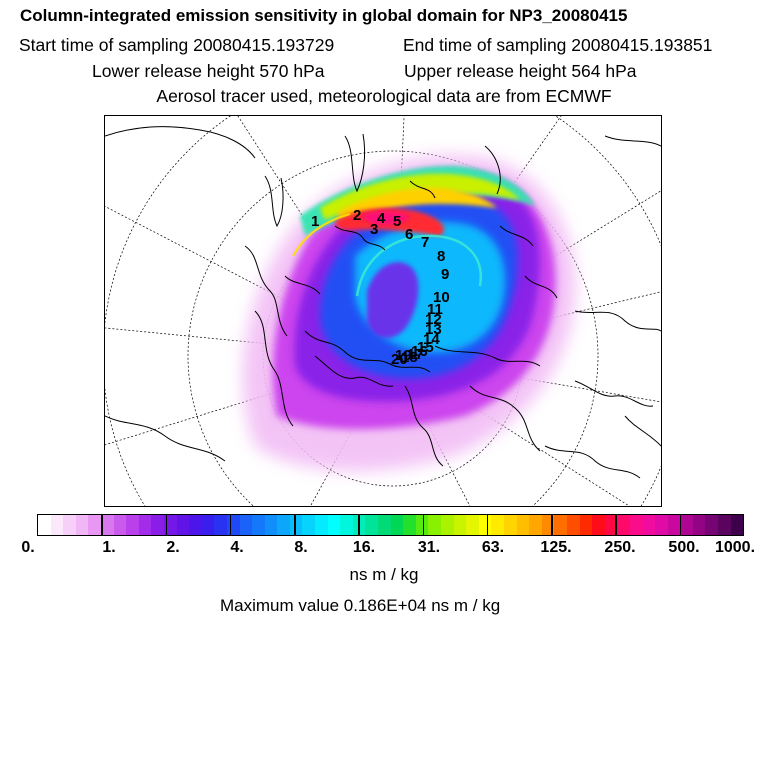 This screenshot has width=768, height=768. Describe the element at coordinates (425, 347) in the screenshot. I see `release-point-label: 15` at that location.